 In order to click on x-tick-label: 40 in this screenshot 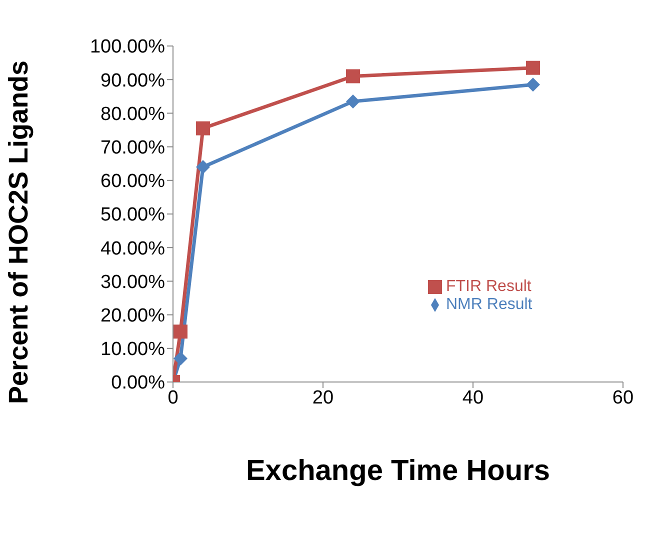, I will do `click(473, 397)`.